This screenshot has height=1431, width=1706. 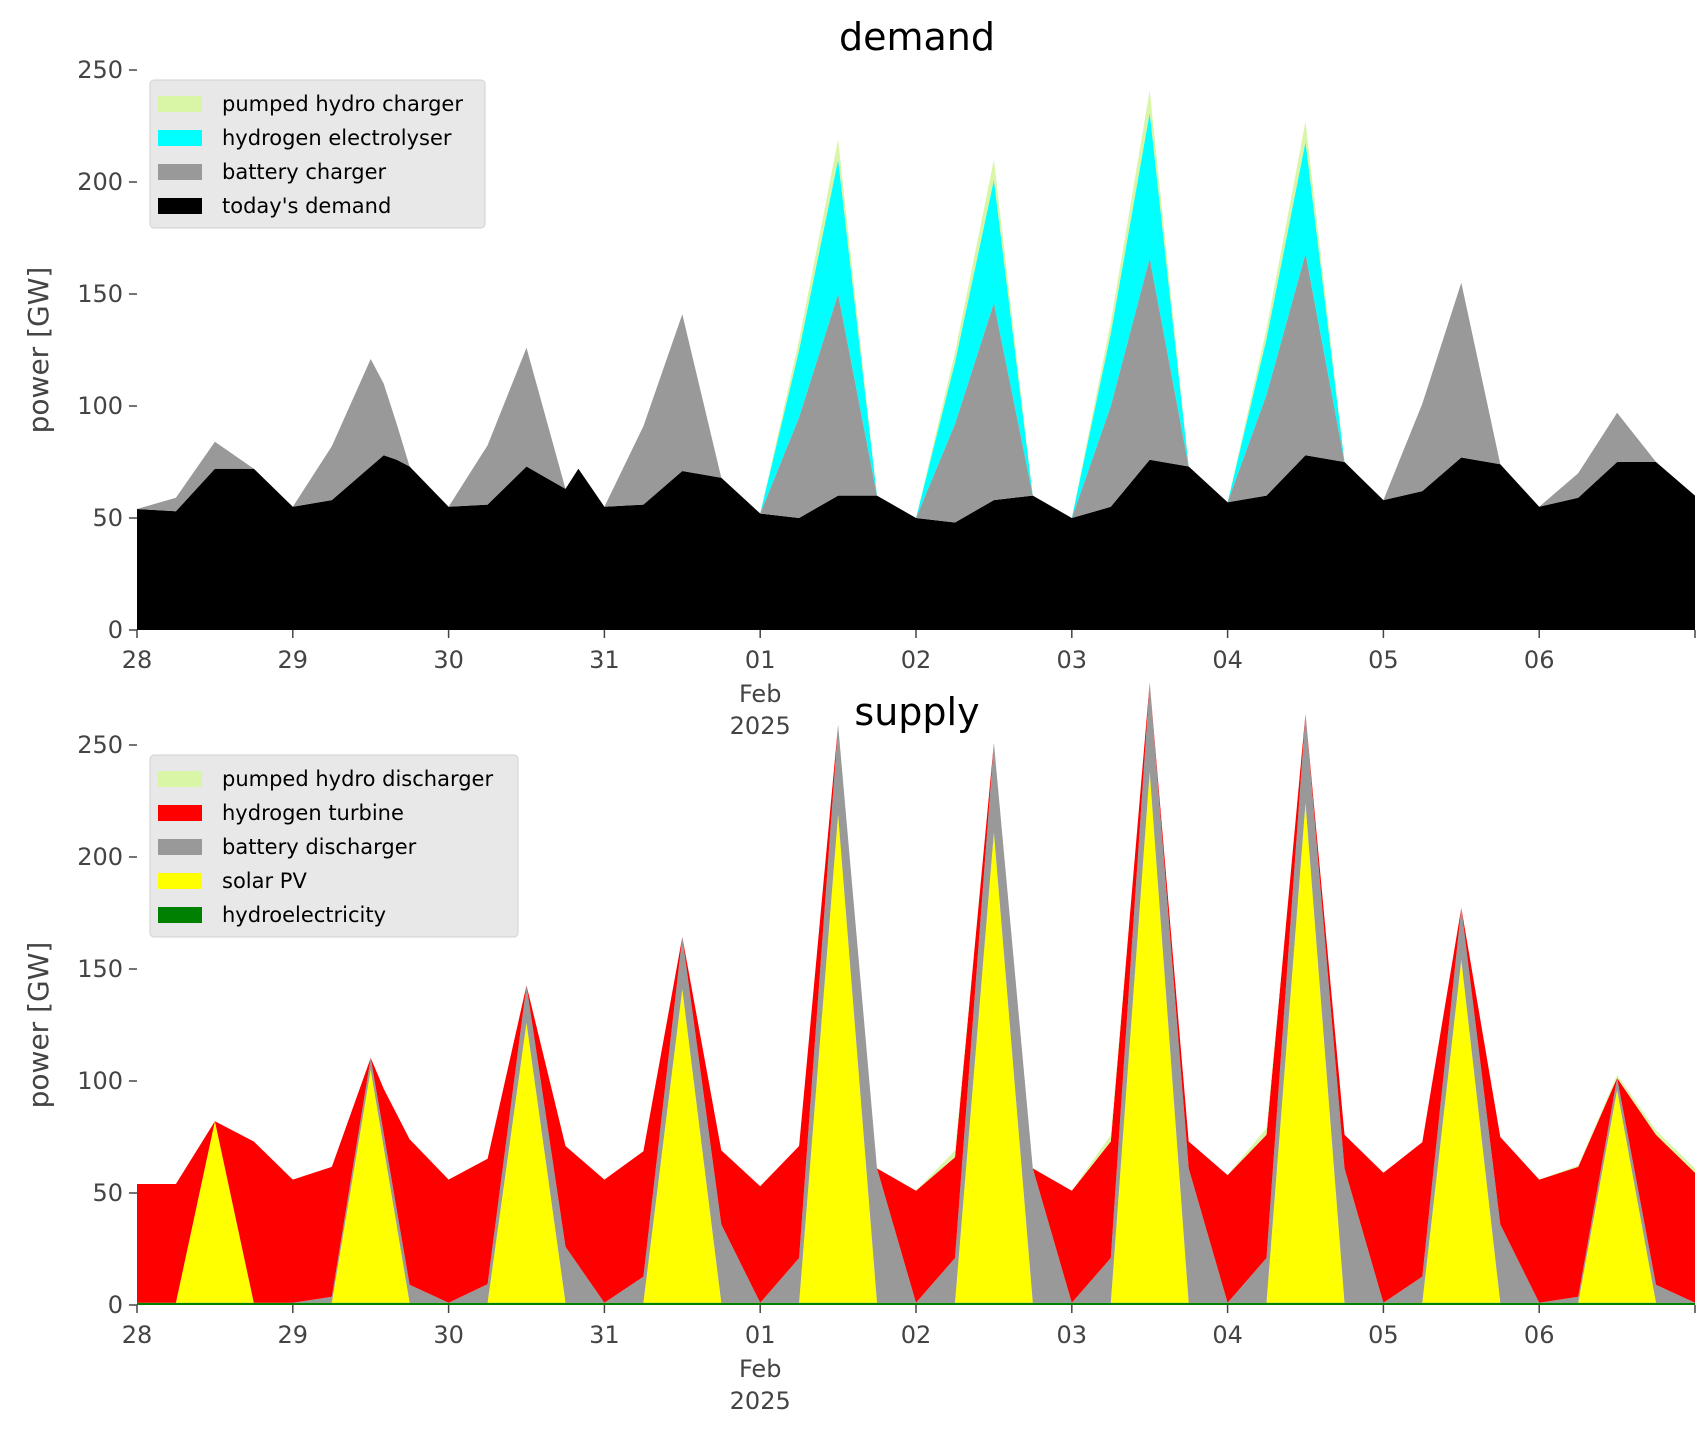 What do you see at coordinates (180, 172) in the screenshot?
I see `legend-swatch-battery-charger` at bounding box center [180, 172].